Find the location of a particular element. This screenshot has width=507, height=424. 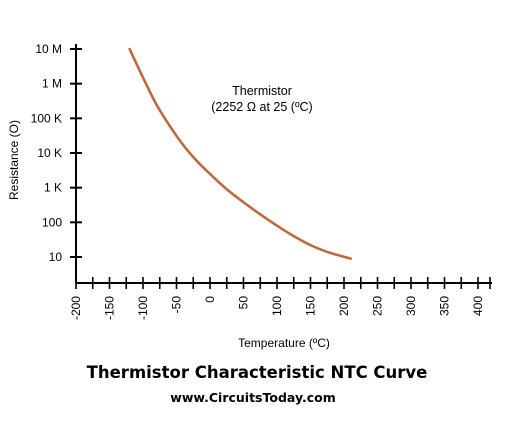

y-tick-label: 1 M is located at coordinates (52, 84).